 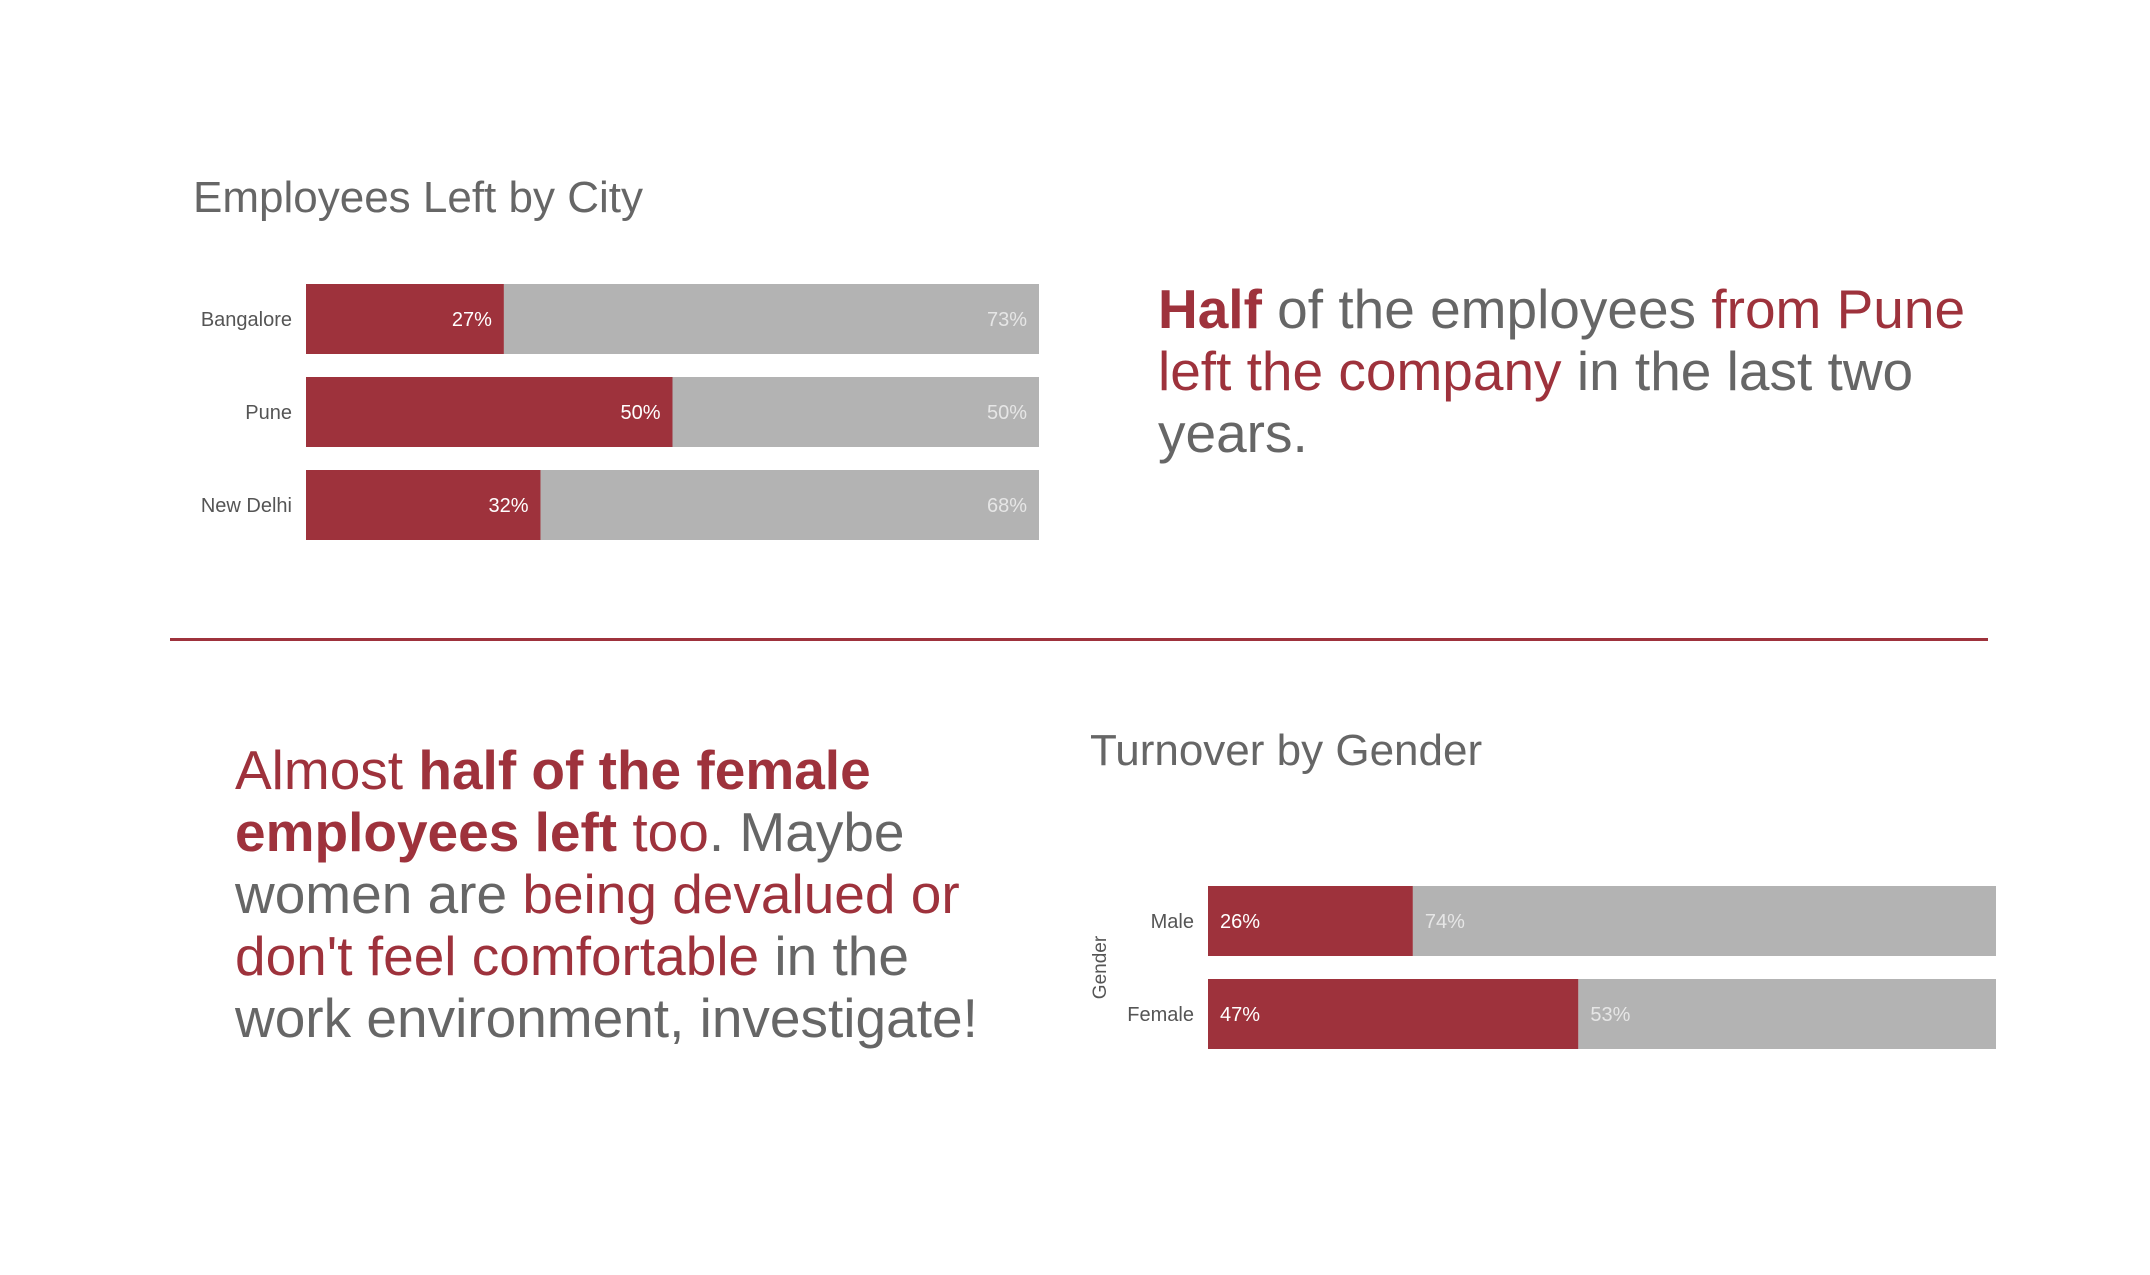 What do you see at coordinates (509, 506) in the screenshot?
I see `data-label: 32%` at bounding box center [509, 506].